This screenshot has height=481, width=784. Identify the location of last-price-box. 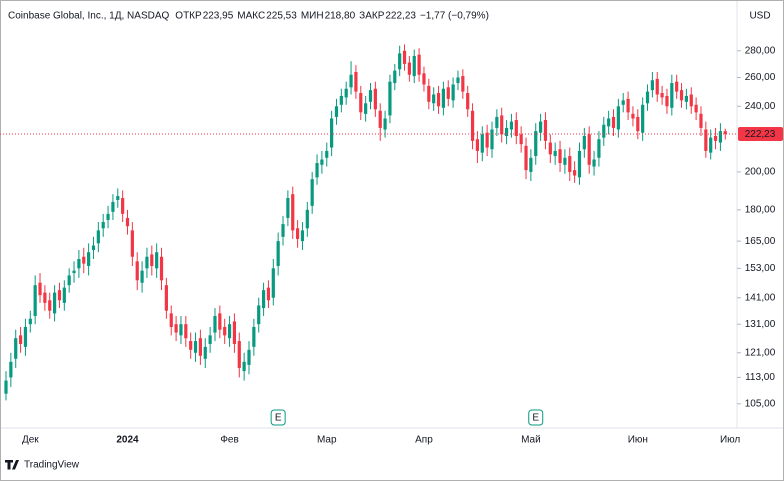
(760, 133).